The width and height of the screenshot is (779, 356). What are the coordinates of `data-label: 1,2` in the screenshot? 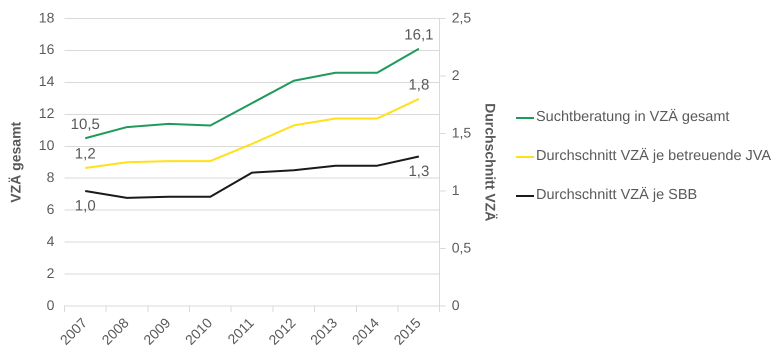 It's located at (85, 154).